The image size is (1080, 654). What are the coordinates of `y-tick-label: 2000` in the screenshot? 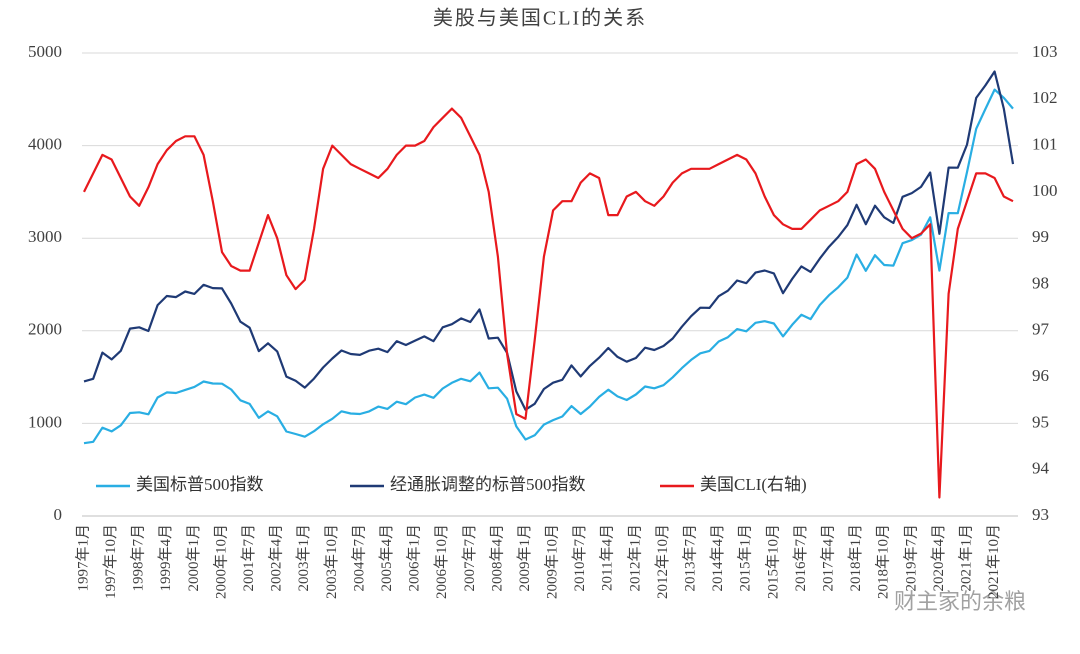 It's located at (45, 329).